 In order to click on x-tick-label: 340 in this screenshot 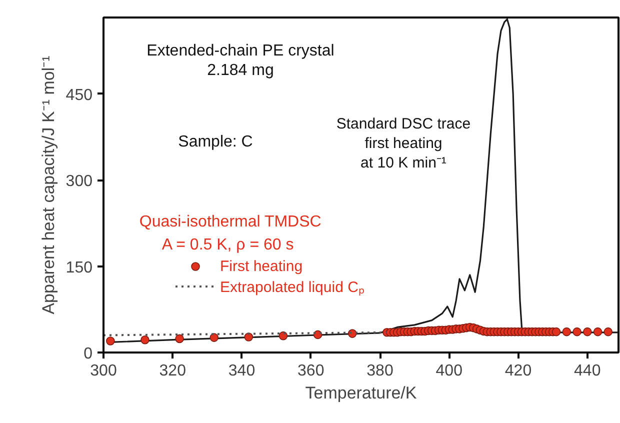, I will do `click(242, 371)`.